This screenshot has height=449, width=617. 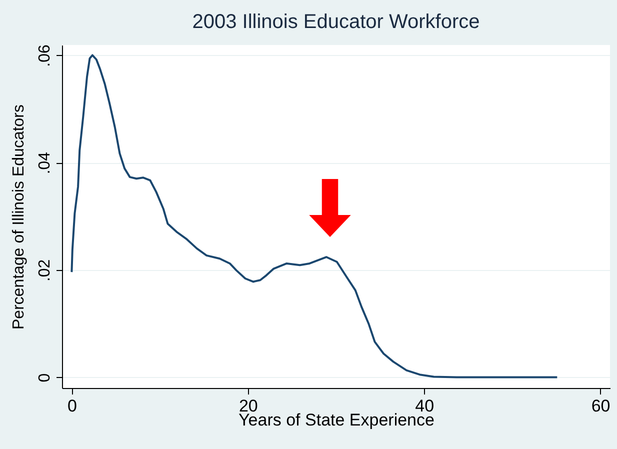 What do you see at coordinates (45, 377) in the screenshot?
I see `y-tick-label: 0` at bounding box center [45, 377].